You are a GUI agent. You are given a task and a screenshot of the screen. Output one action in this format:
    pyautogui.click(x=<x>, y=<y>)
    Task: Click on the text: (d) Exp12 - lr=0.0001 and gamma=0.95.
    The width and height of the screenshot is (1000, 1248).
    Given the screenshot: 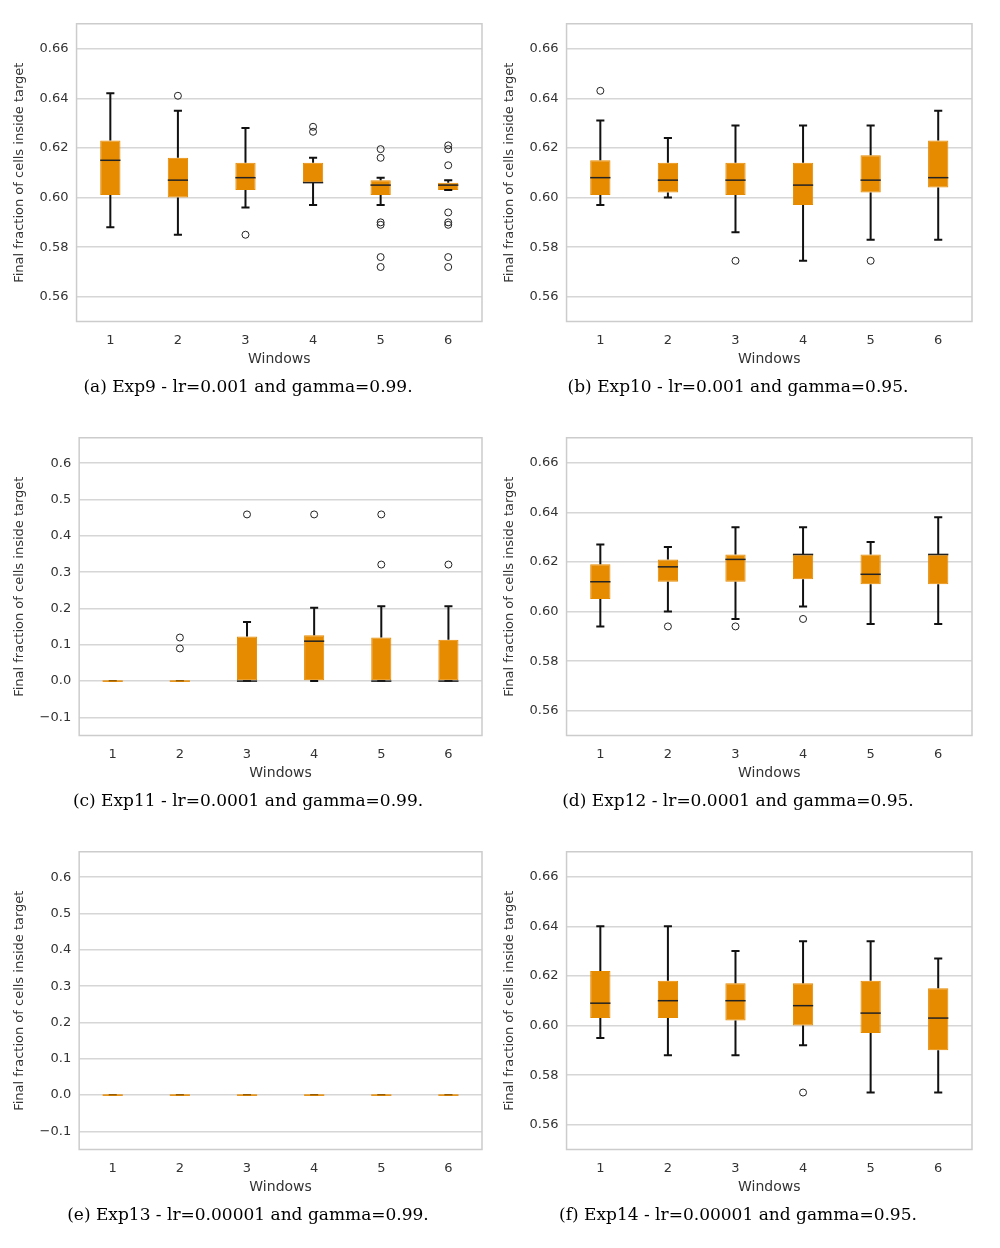 What is the action you would take?
    pyautogui.click(x=738, y=800)
    